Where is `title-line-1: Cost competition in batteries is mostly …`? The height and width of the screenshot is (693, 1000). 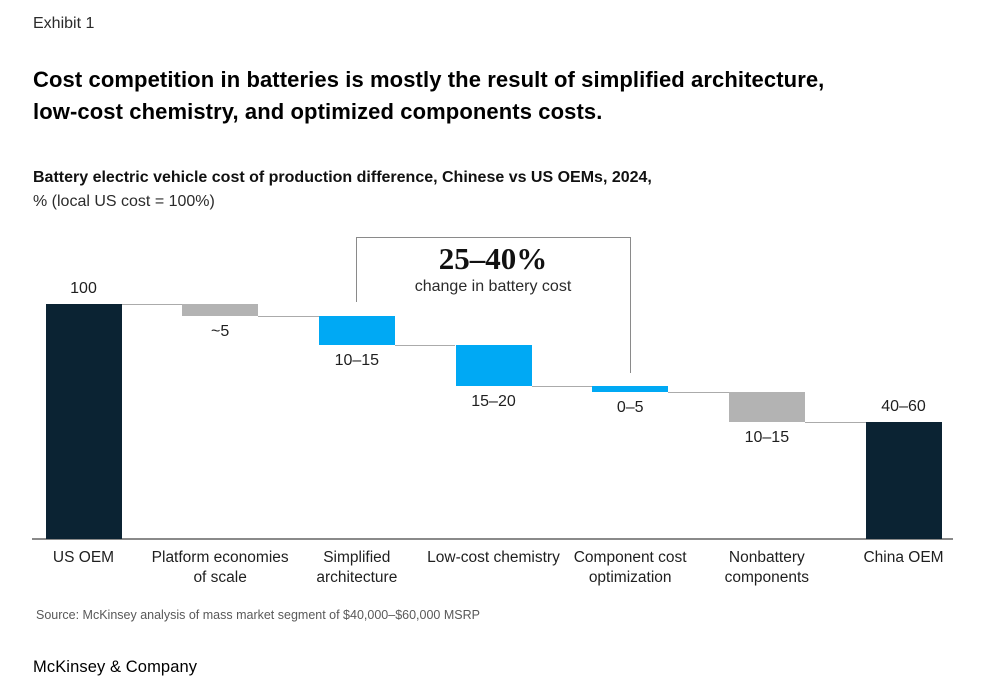
title-line-1: Cost competition in batteries is mostly … is located at coordinates (429, 79).